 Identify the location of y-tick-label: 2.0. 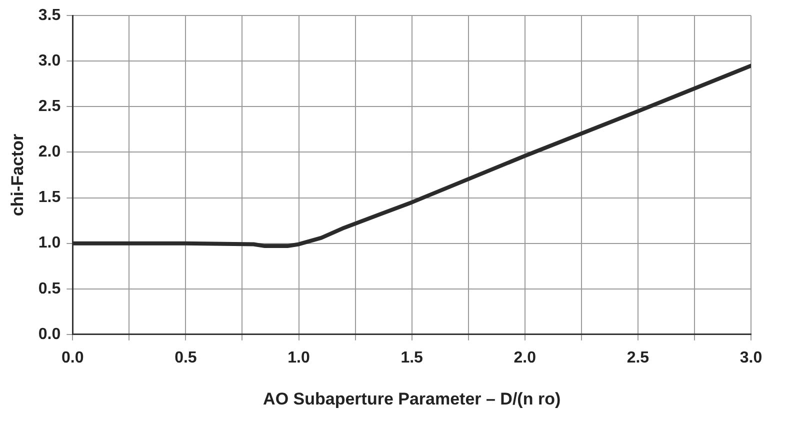
(49, 152).